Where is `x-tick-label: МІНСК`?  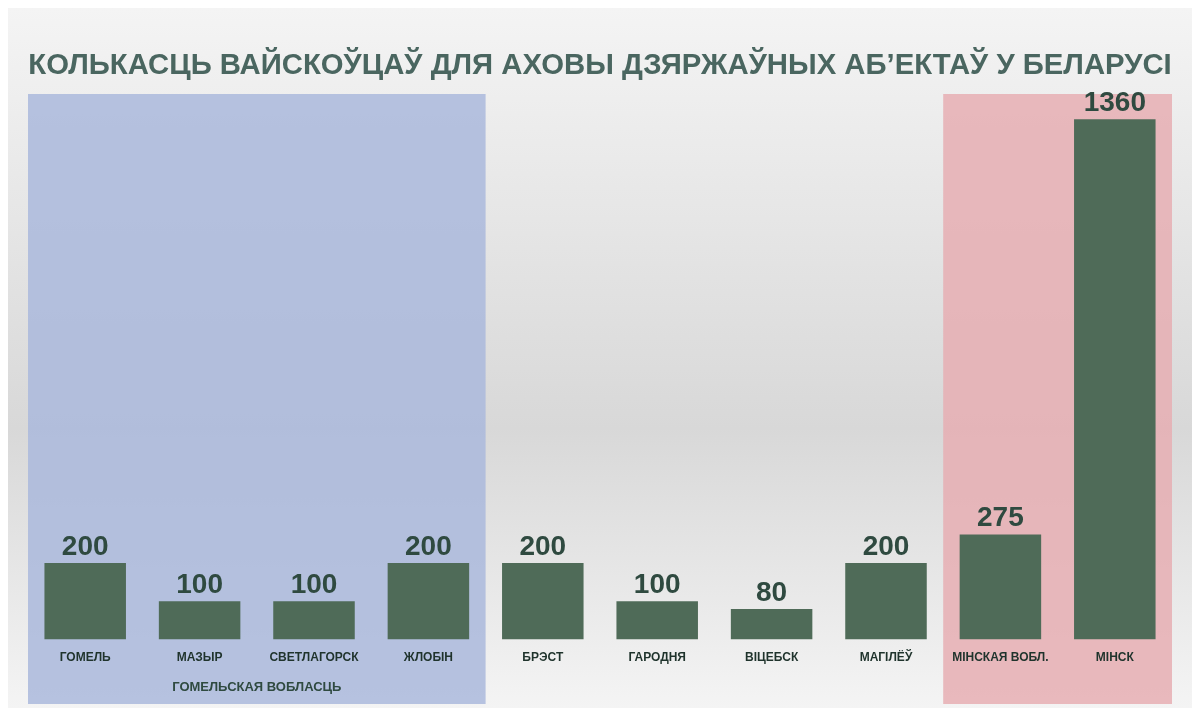 x-tick-label: МІНСК is located at coordinates (1115, 657).